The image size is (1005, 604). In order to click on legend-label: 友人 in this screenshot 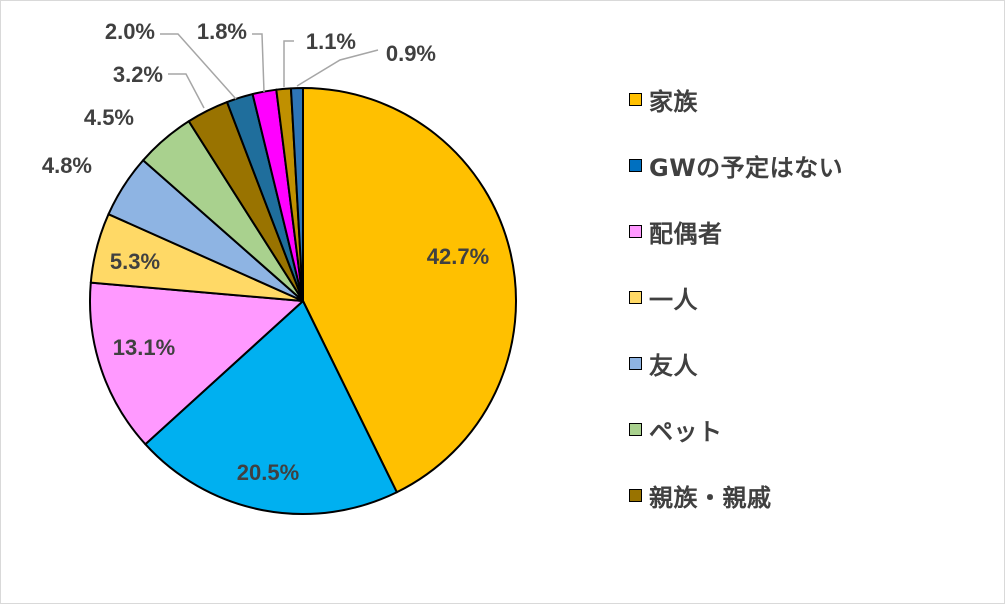, I will do `click(673, 365)`.